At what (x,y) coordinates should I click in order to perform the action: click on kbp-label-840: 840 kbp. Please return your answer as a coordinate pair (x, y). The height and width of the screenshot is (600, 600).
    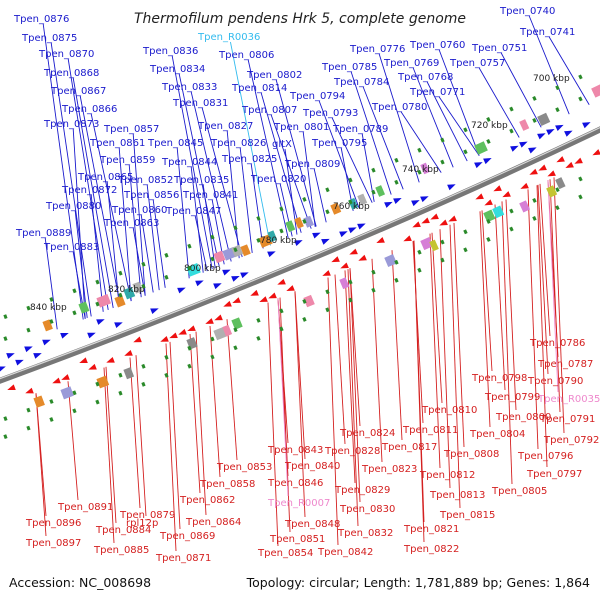
    Looking at the image, I should click on (48, 308).